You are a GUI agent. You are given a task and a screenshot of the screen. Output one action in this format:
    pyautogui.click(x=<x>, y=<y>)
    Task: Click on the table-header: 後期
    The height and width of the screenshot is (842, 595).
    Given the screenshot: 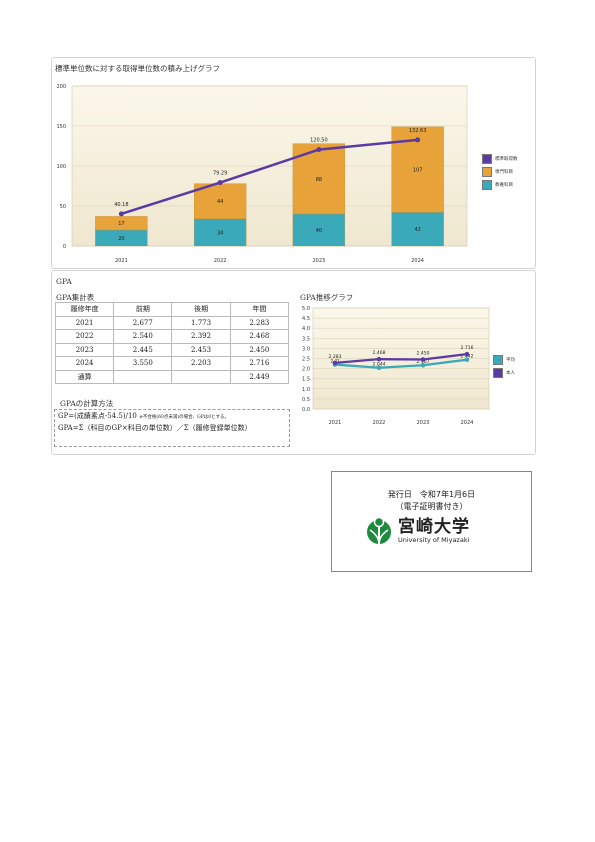 What is the action you would take?
    pyautogui.click(x=201, y=309)
    